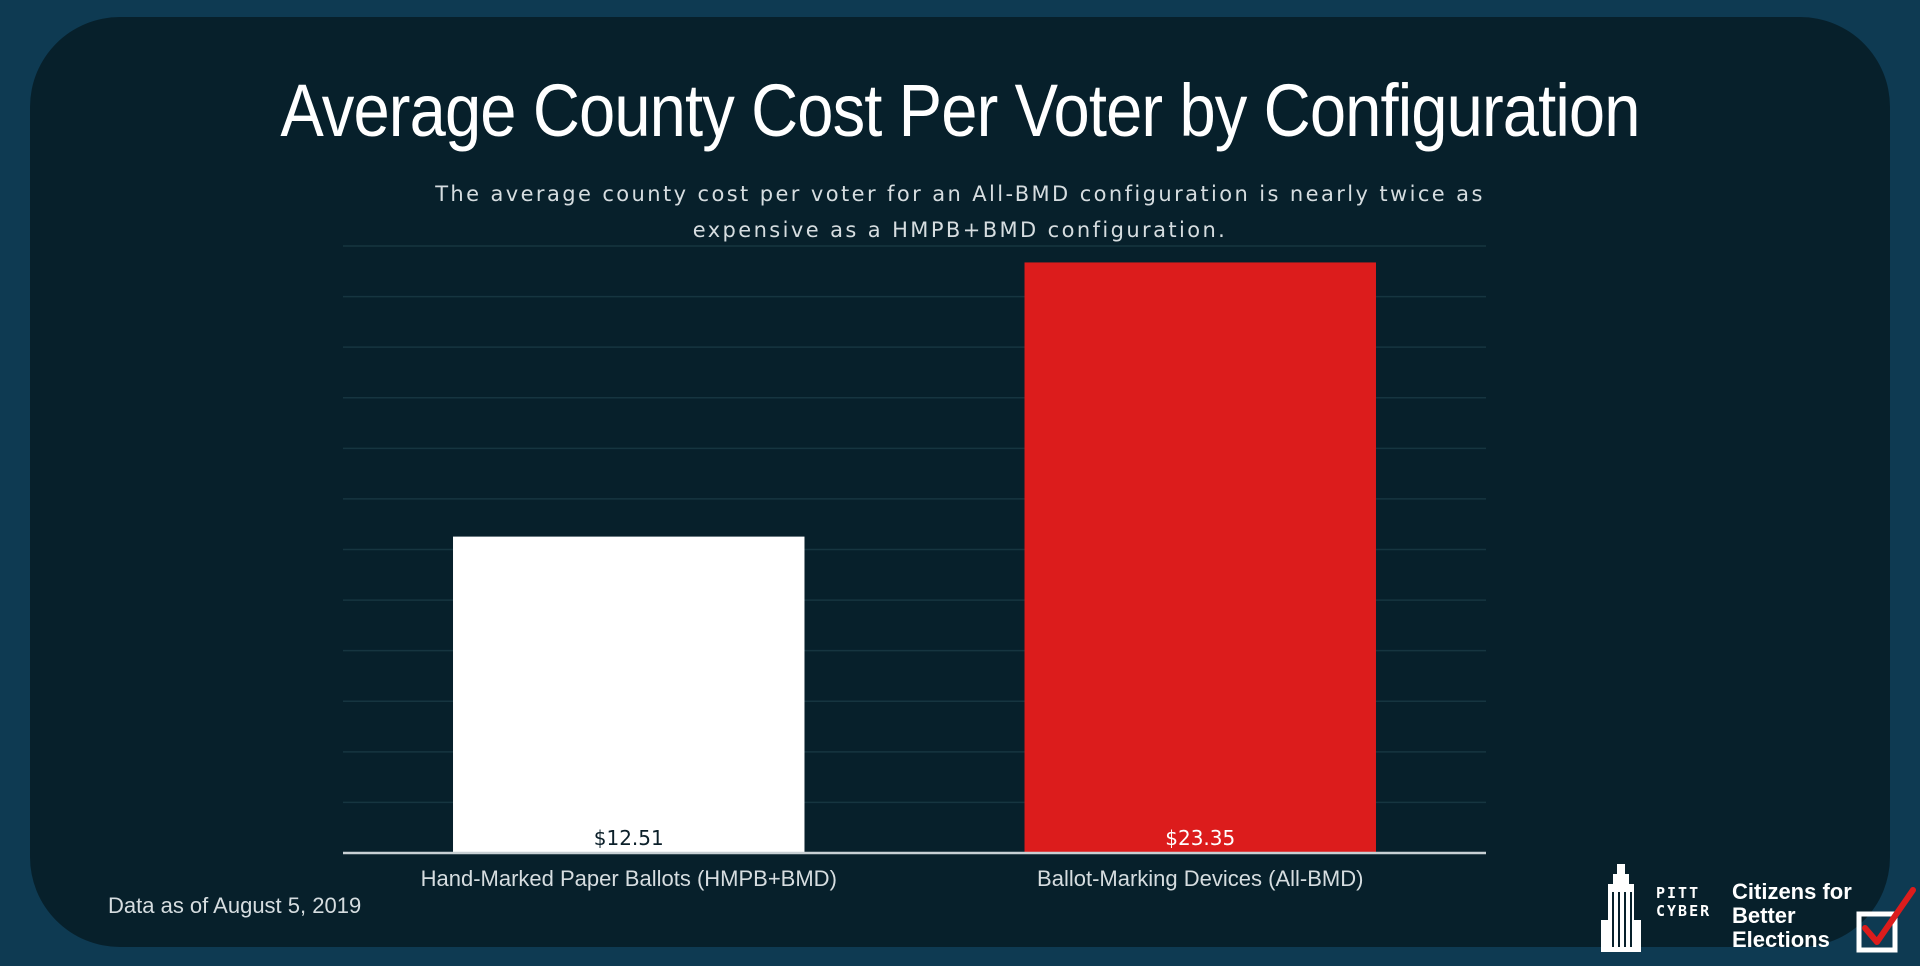 The width and height of the screenshot is (1920, 966). Describe the element at coordinates (1764, 915) in the screenshot. I see `cbe-logo-line2: Better` at that location.